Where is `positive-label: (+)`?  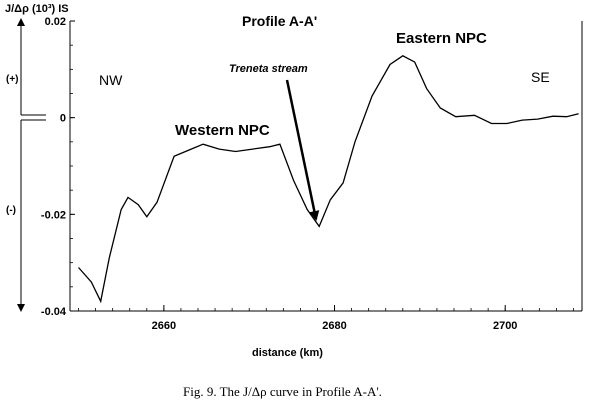 positive-label: (+) is located at coordinates (12, 79).